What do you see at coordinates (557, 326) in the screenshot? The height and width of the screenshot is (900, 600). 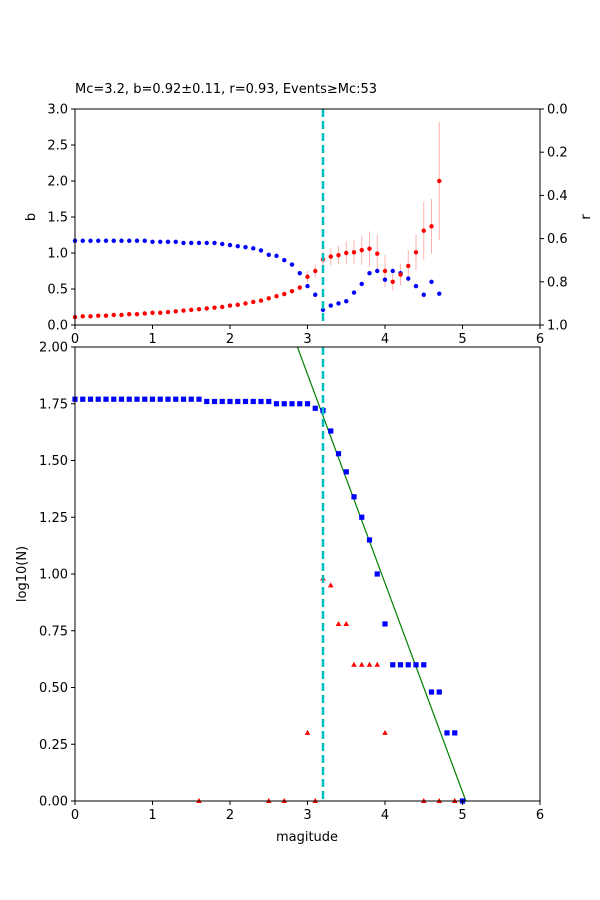 I see `right-y-tick-label: 1.0` at bounding box center [557, 326].